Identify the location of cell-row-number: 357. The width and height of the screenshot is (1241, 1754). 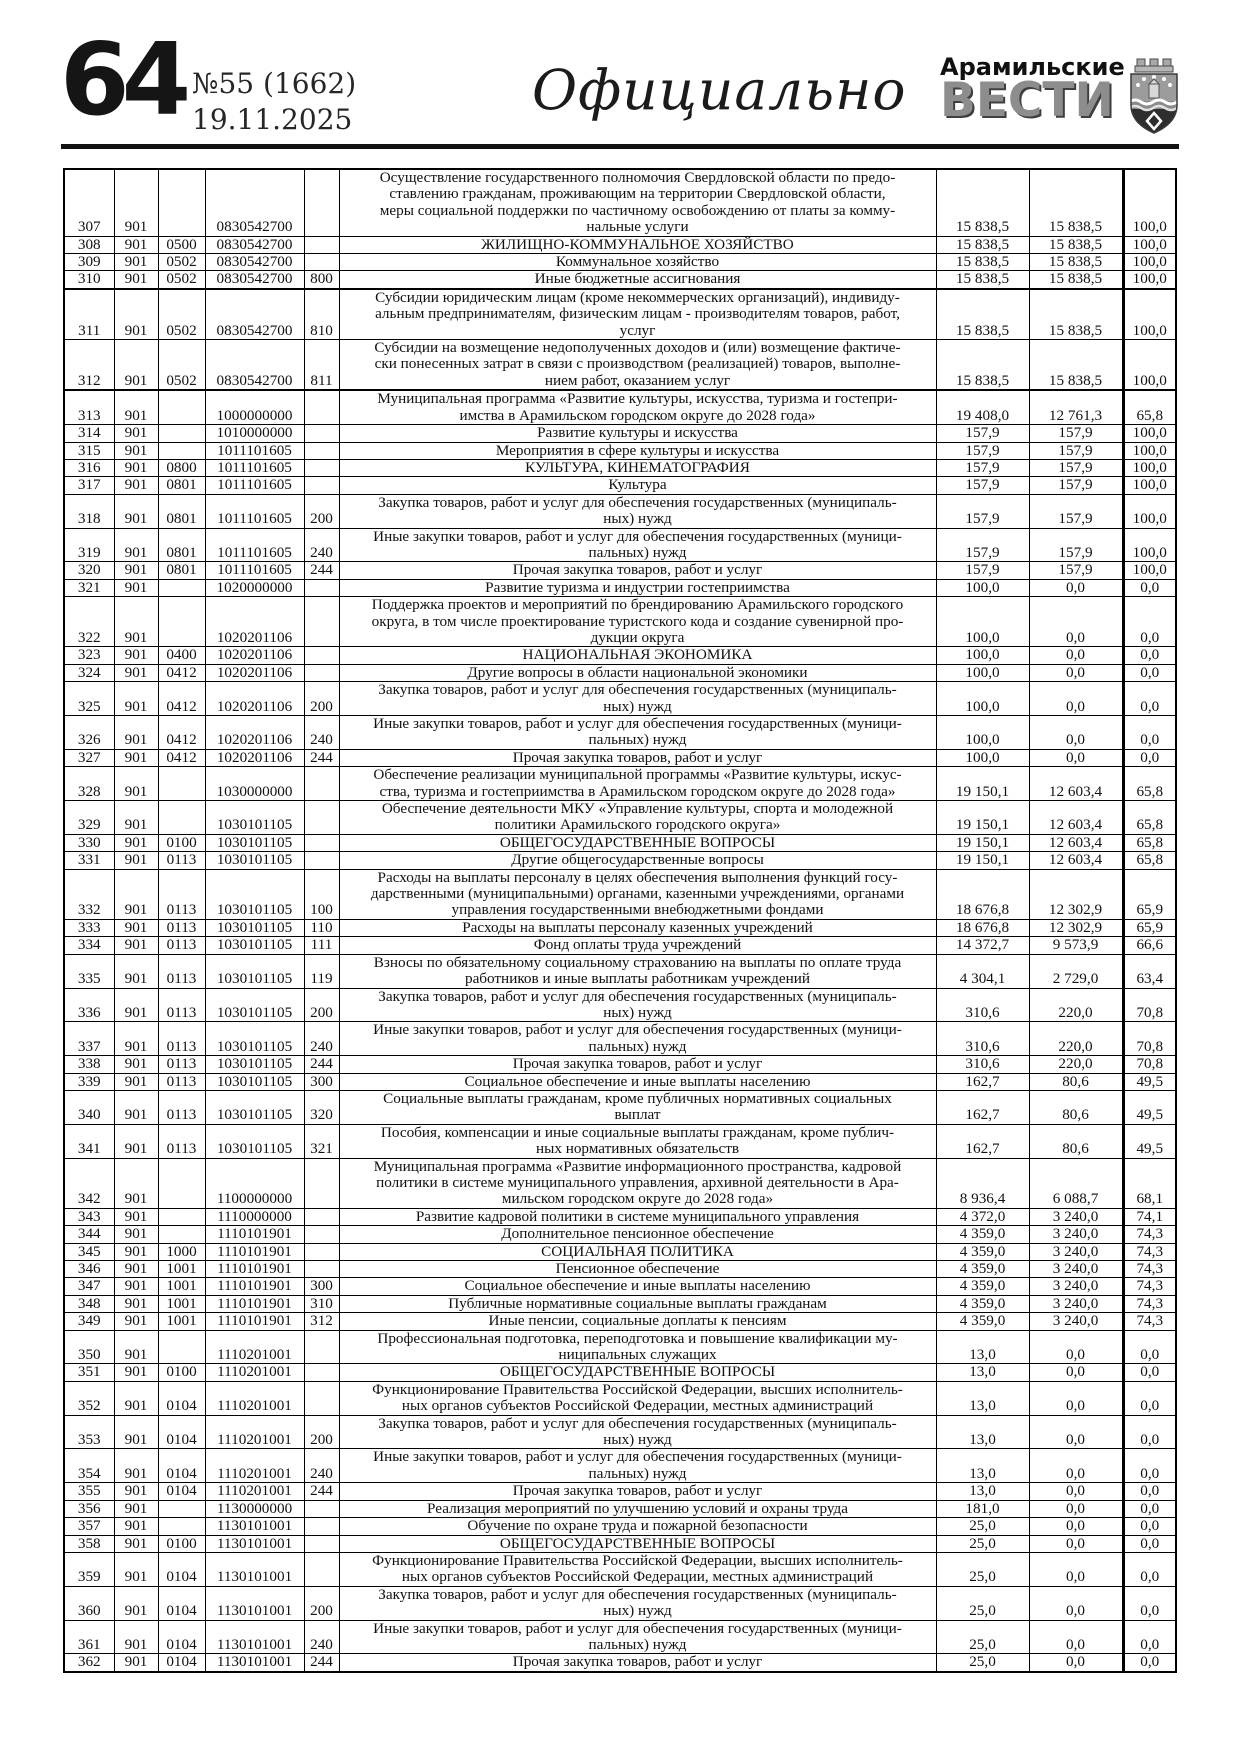
(89, 1526).